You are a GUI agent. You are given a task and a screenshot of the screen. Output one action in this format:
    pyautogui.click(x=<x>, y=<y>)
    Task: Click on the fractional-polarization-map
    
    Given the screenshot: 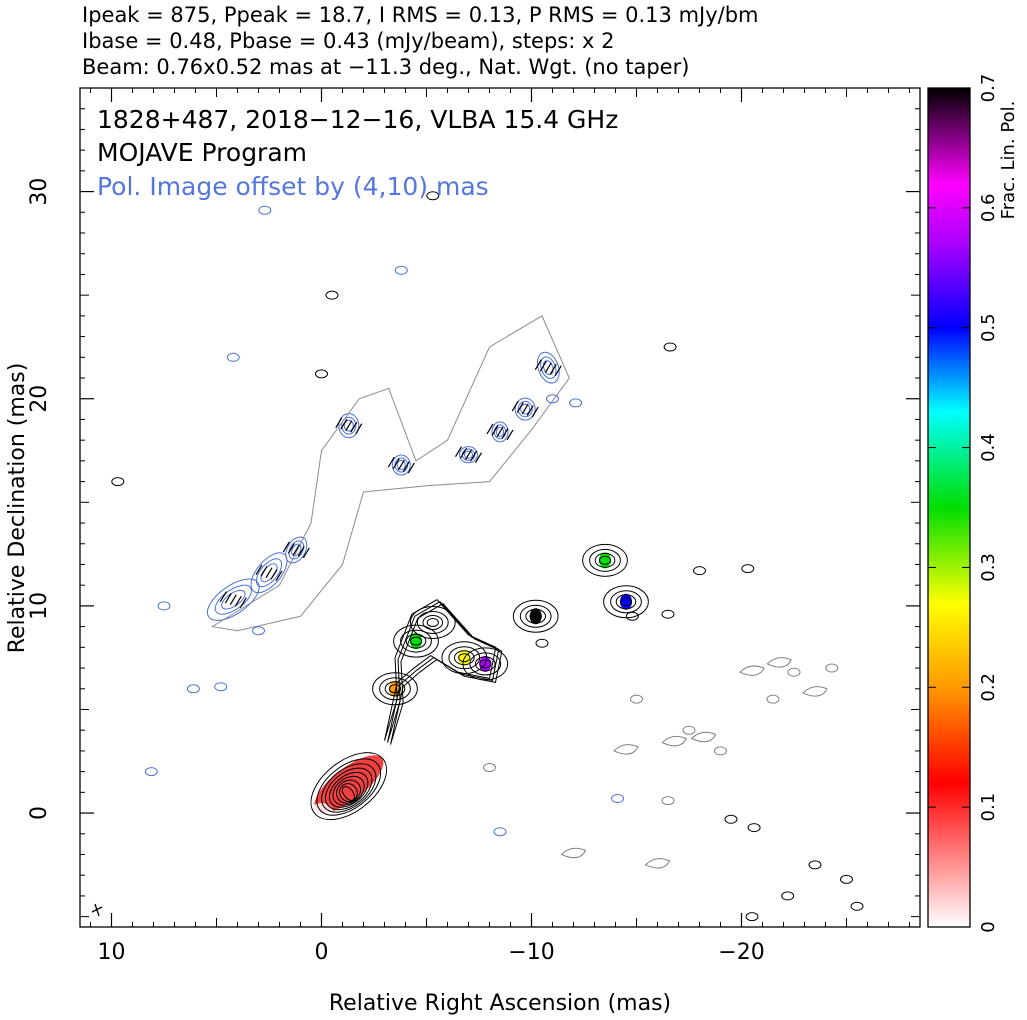 What is the action you would take?
    pyautogui.click(x=470, y=688)
    